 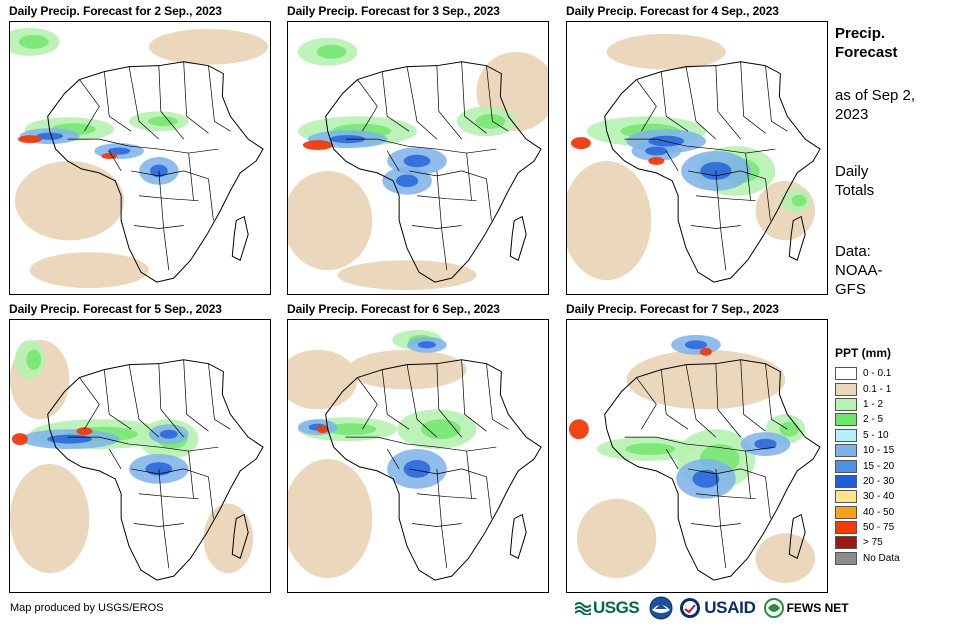 I want to click on legend-label: 15 - 20, so click(x=879, y=466).